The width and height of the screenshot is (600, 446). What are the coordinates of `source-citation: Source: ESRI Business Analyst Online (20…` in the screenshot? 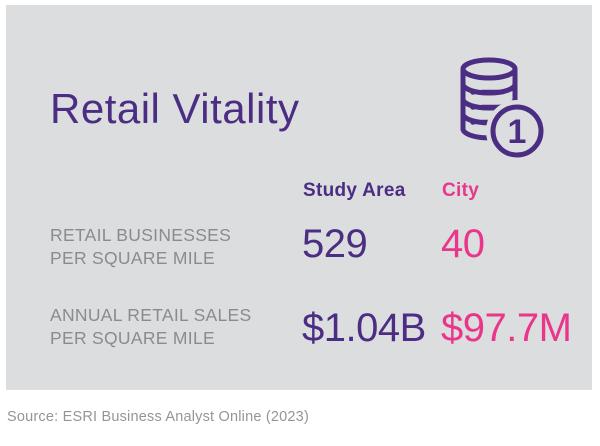 It's located at (158, 417).